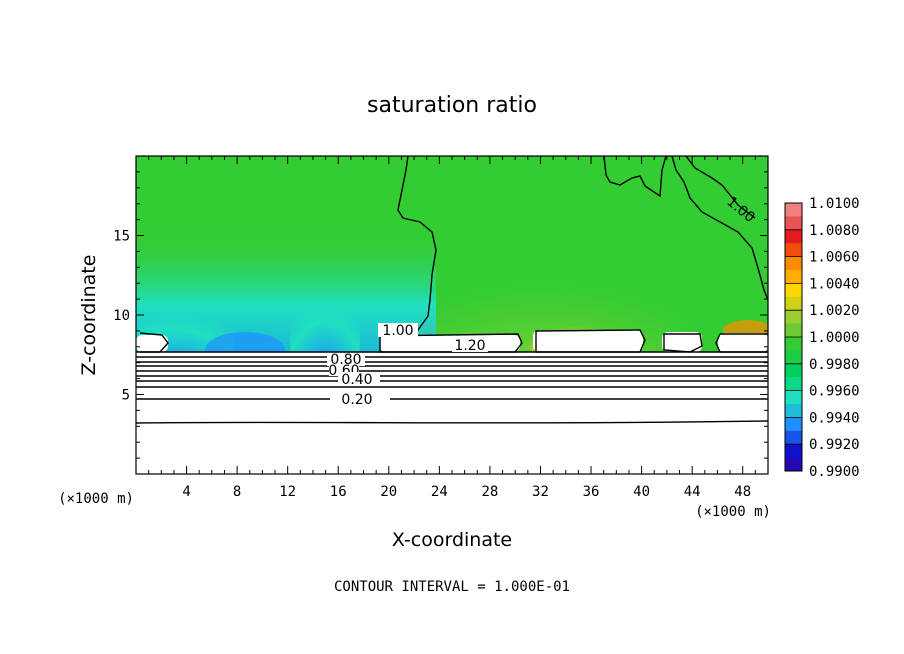  I want to click on colorbar-label: 1.0020, so click(834, 311).